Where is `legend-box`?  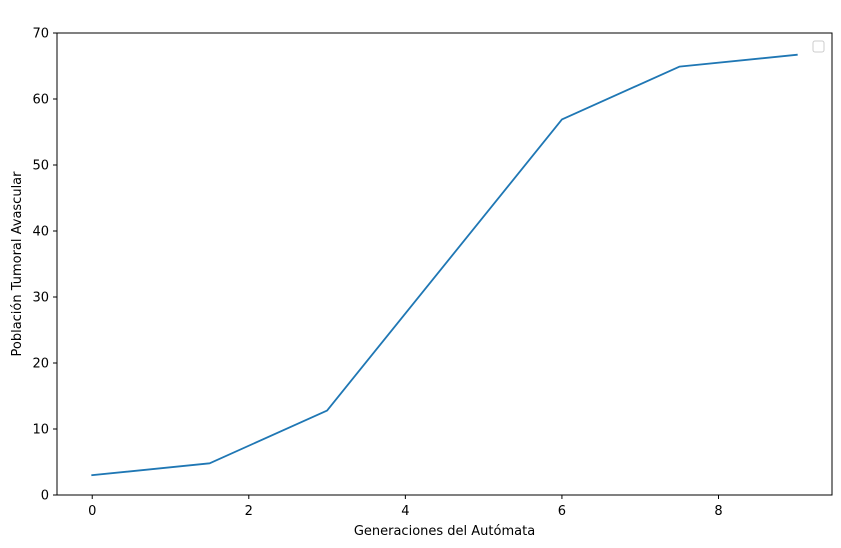
legend-box is located at coordinates (818, 46).